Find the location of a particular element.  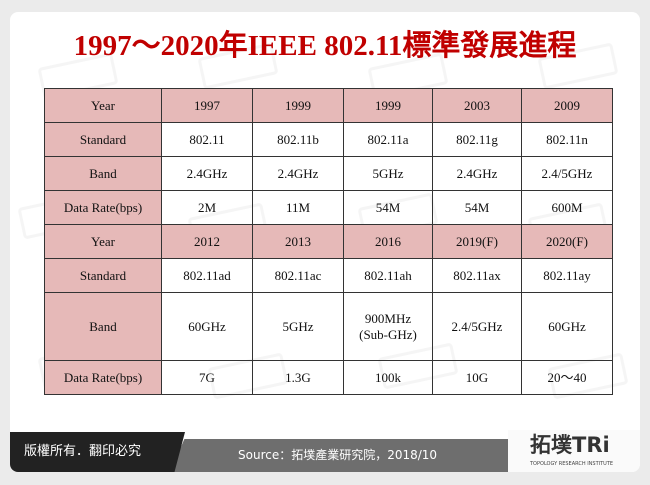

source-text: Source：拓墣產業研究院，2018/10 is located at coordinates (338, 455).